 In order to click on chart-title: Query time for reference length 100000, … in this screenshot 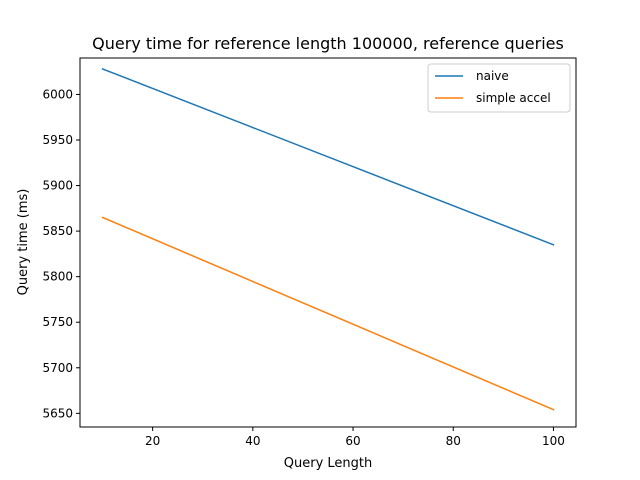, I will do `click(328, 43)`.